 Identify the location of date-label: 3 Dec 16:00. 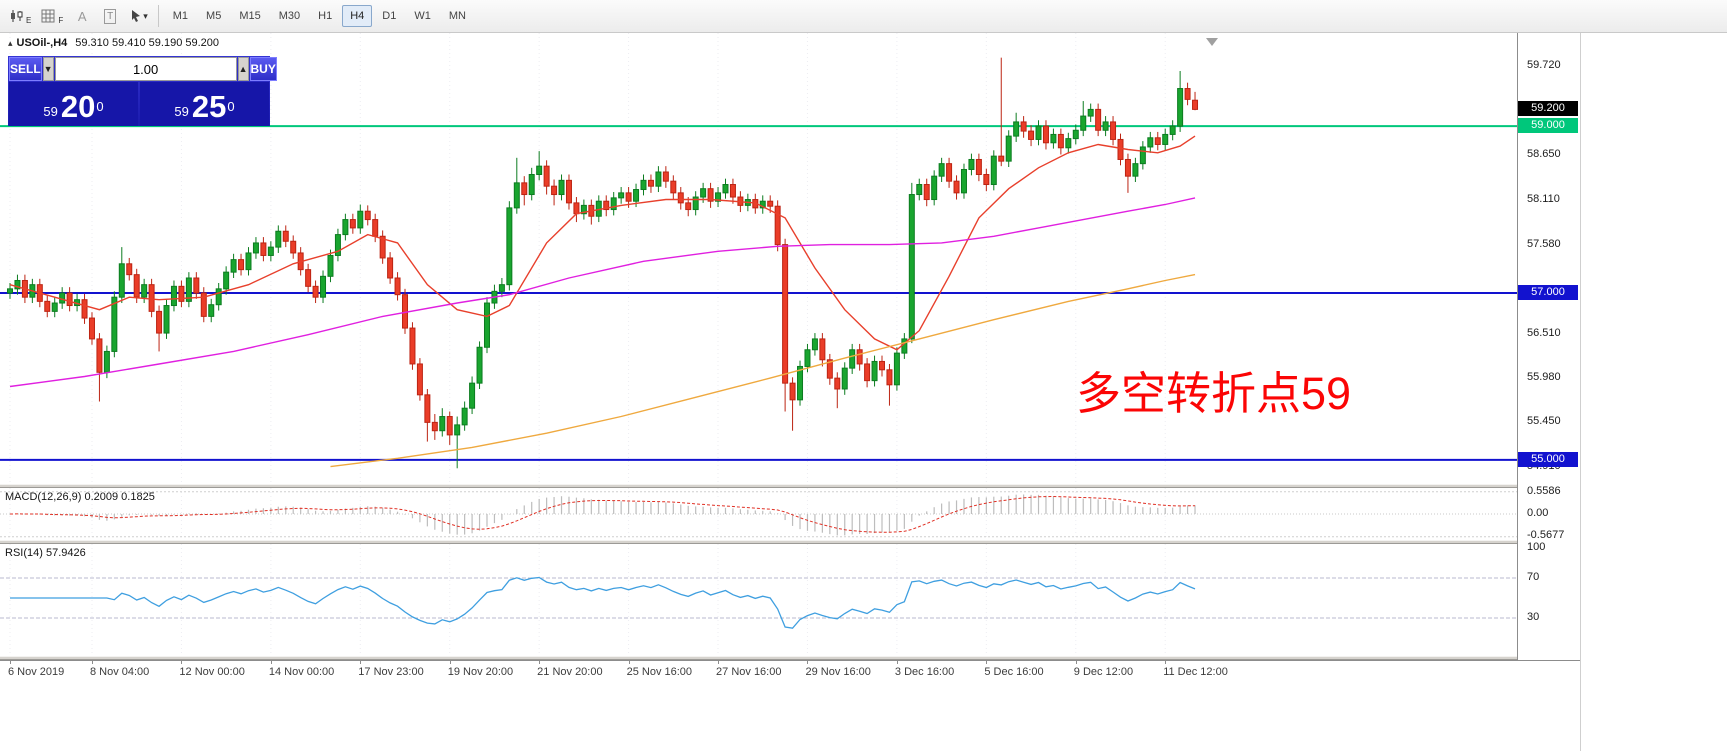
(924, 672).